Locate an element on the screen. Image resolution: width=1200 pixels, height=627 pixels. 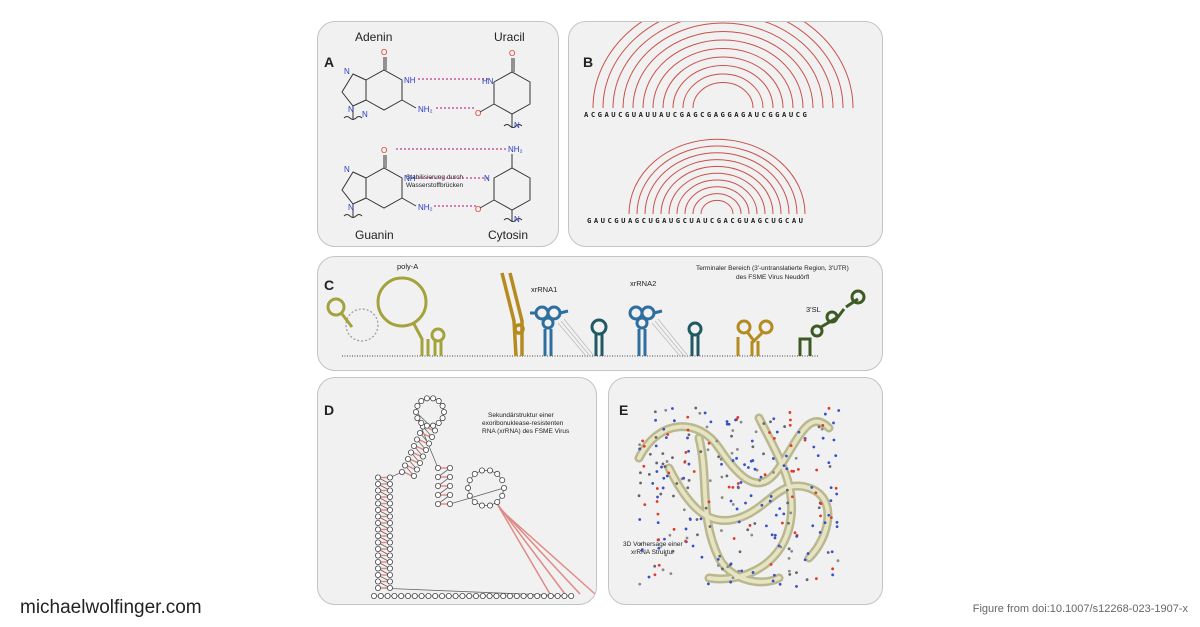
atom-nh: NH is located at coordinates (410, 80).